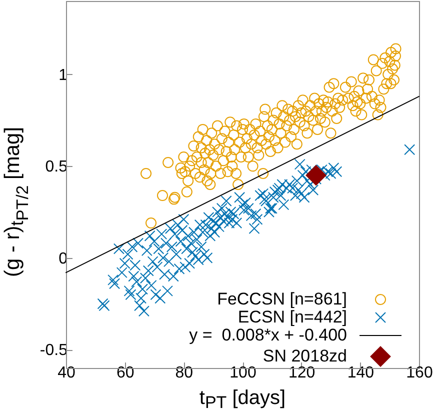 Image resolution: width=436 pixels, height=412 pixels. What do you see at coordinates (67, 373) in the screenshot?
I see `x-tick-label: 40` at bounding box center [67, 373].